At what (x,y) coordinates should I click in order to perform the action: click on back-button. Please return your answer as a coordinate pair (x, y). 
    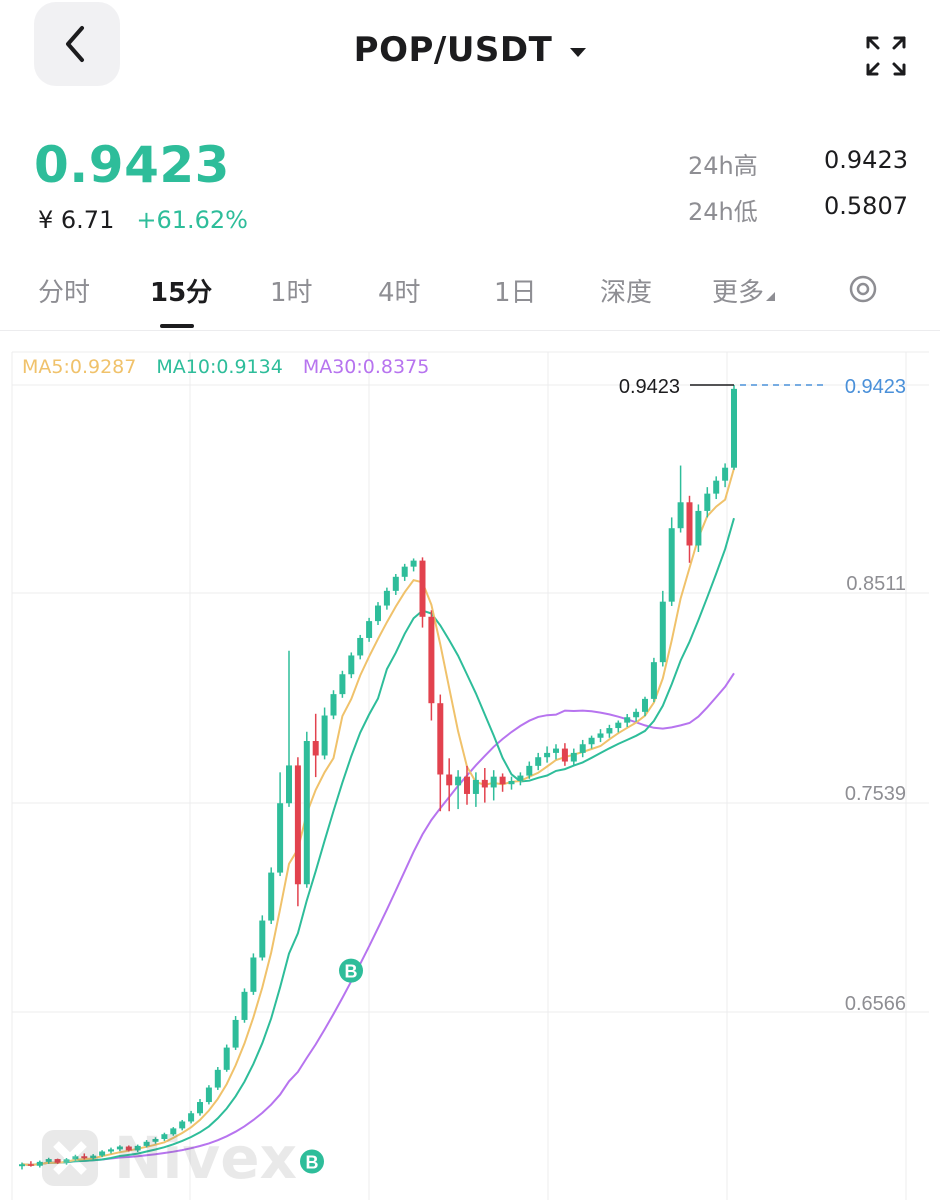
    Looking at the image, I should click on (77, 44).